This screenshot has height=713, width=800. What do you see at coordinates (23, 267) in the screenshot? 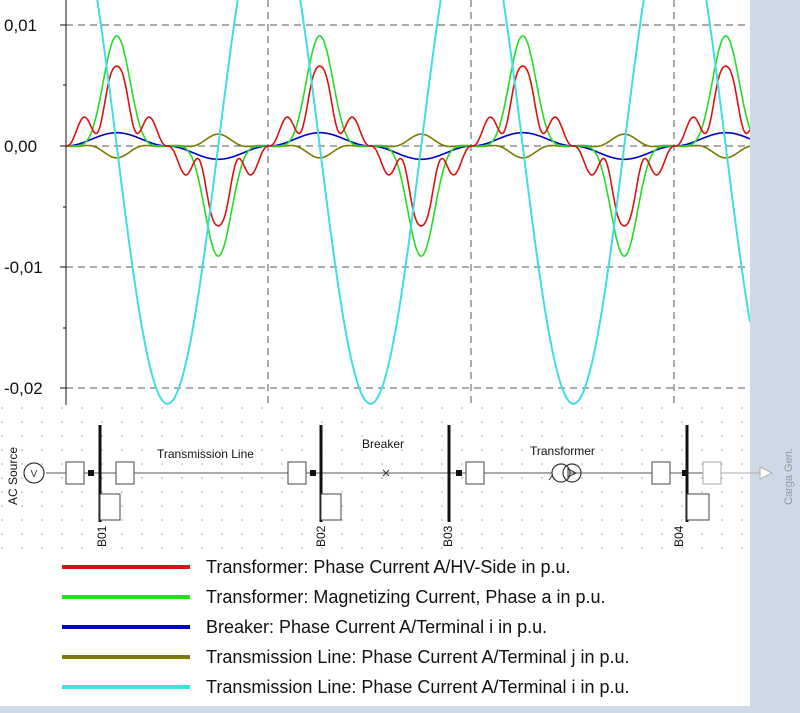
I see `y-tick-label: -0,01` at bounding box center [23, 267].